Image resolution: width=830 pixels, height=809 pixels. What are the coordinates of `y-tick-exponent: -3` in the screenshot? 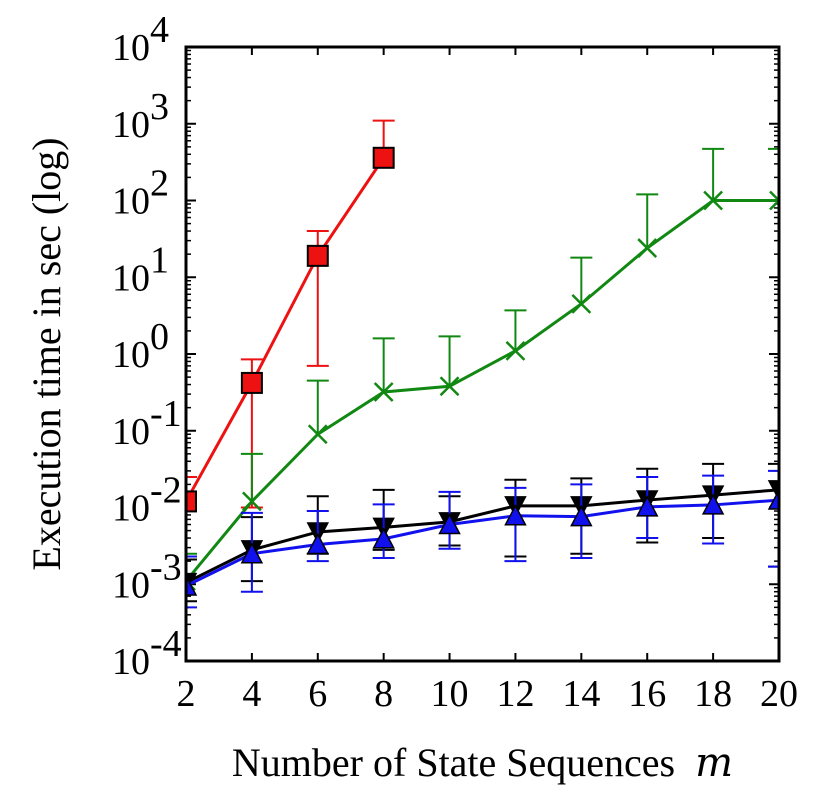 It's located at (166, 567).